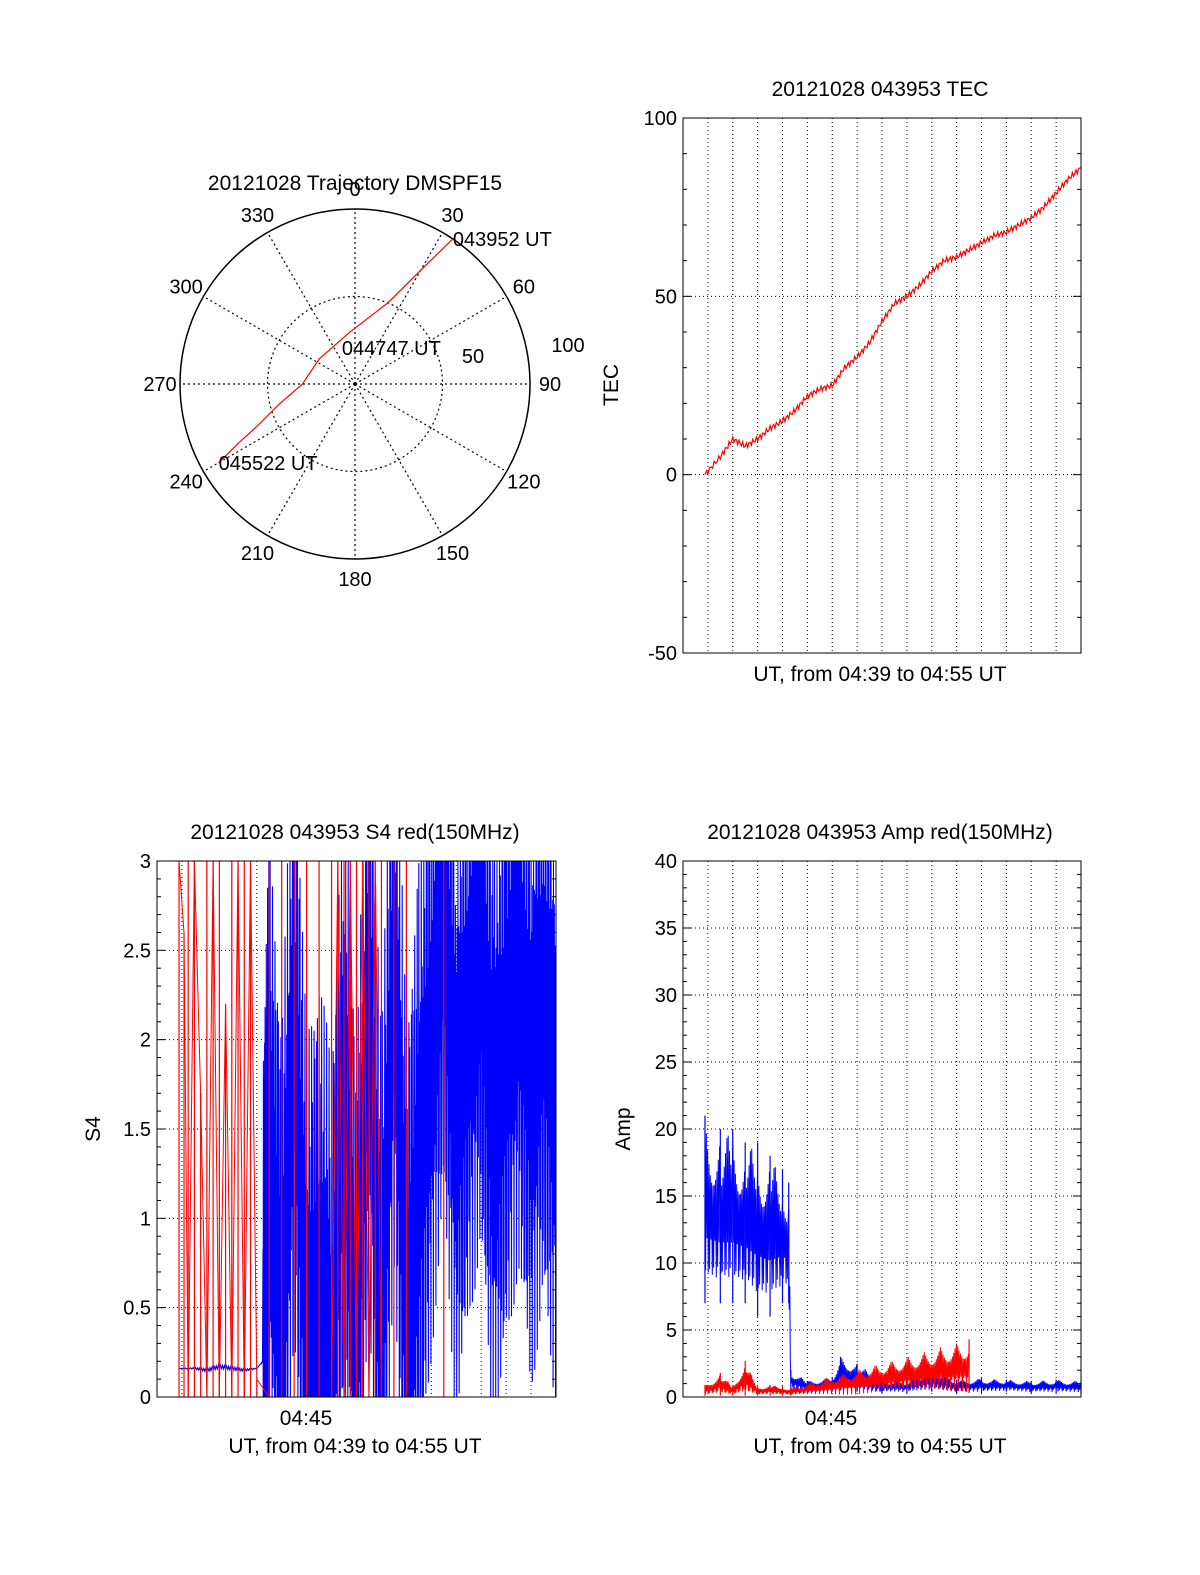  What do you see at coordinates (523, 483) in the screenshot?
I see `polar-angle-label: 120` at bounding box center [523, 483].